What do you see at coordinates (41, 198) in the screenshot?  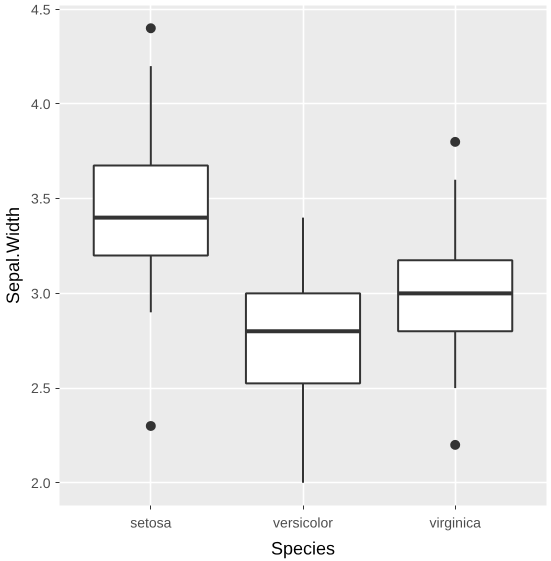 I see `y-tick-label: 3.5` at bounding box center [41, 198].